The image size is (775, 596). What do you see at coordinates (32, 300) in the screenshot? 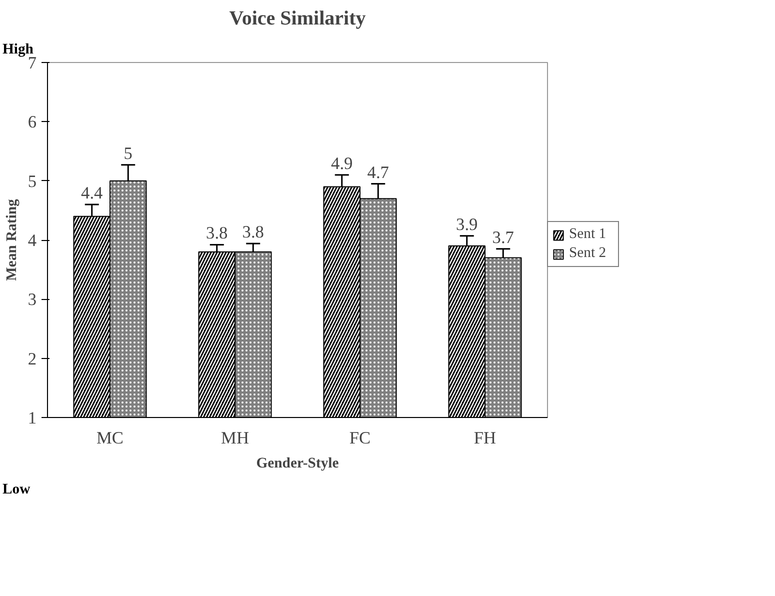
I see `y-tick-label: 3` at bounding box center [32, 300].